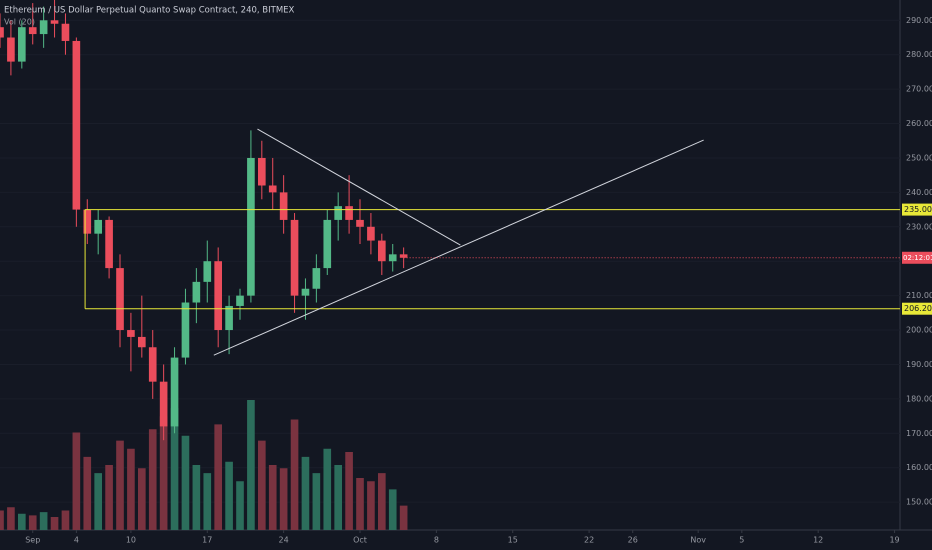  Describe the element at coordinates (741, 540) in the screenshot. I see `x-tick-label: 5` at that location.